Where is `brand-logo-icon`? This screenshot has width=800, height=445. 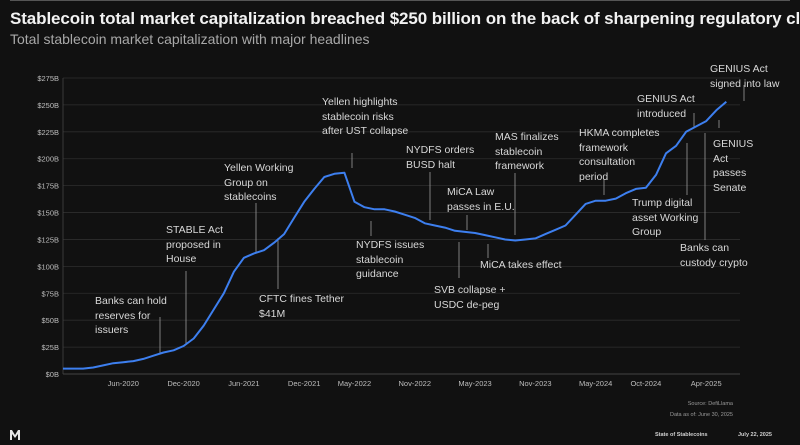
brand-logo-icon is located at coordinates (15, 435).